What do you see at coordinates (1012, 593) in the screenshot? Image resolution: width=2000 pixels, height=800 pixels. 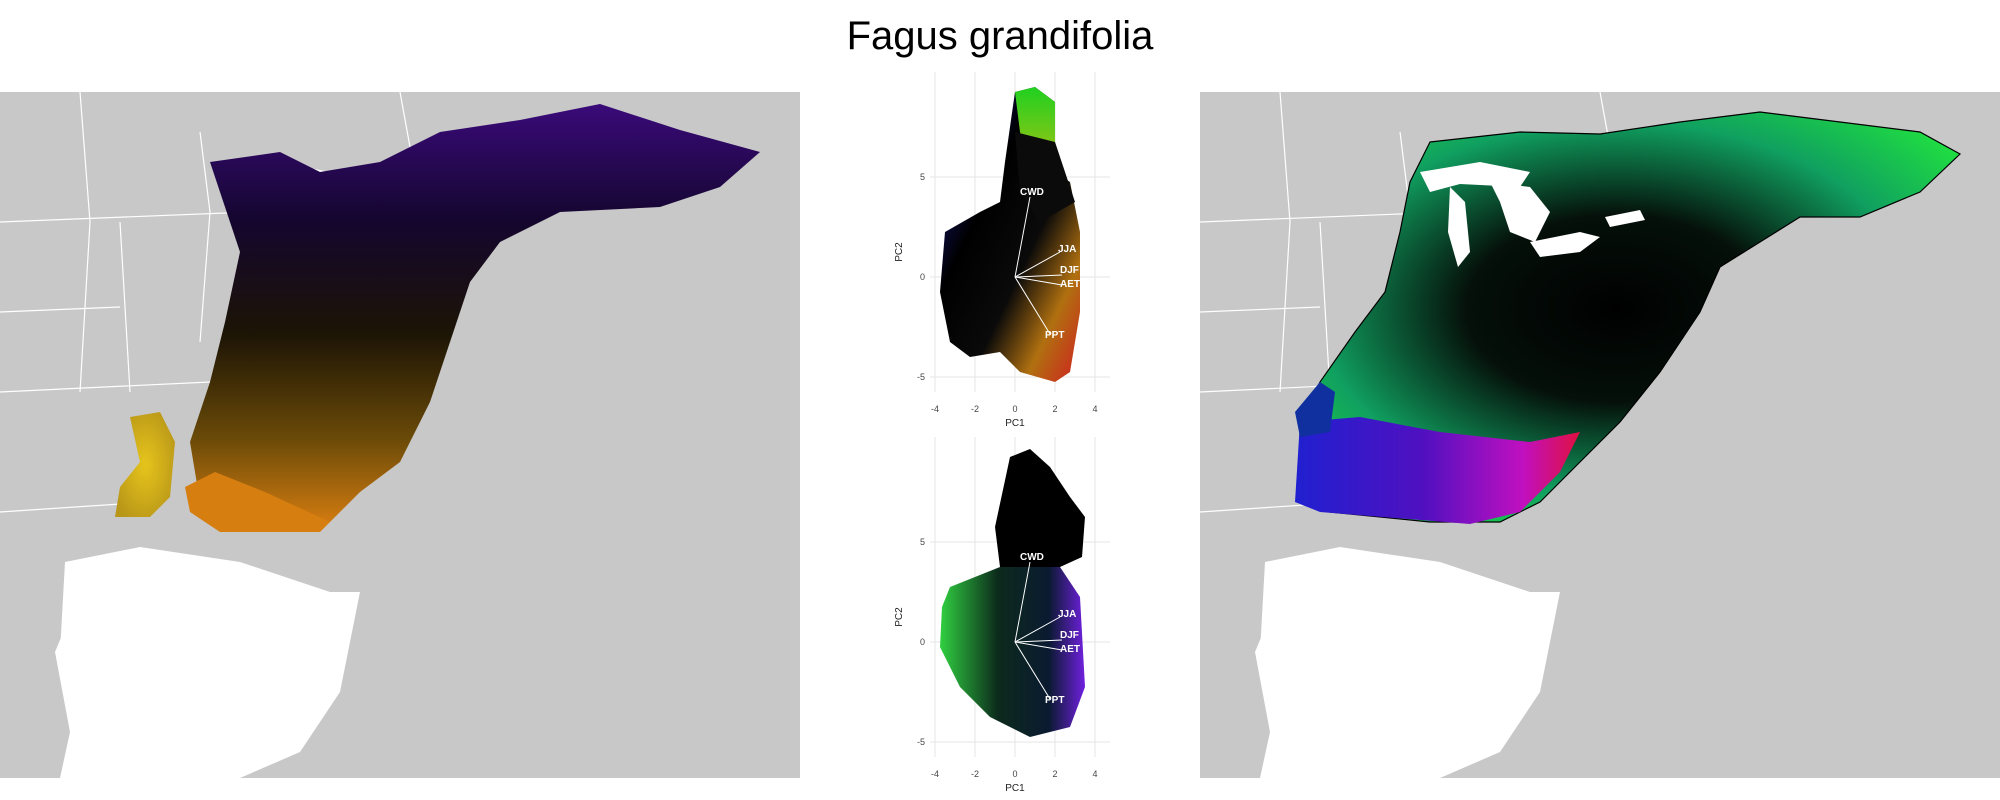 I see `pca-cloud-bottom` at bounding box center [1012, 593].